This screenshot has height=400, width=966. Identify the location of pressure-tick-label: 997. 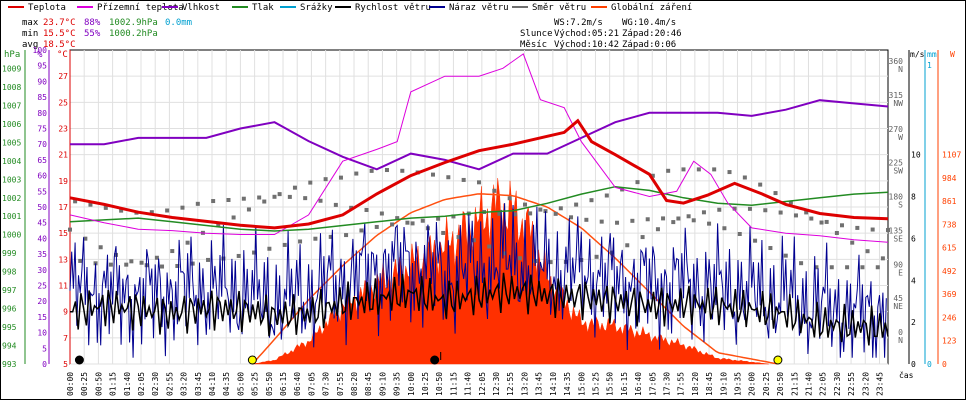
(9, 290).